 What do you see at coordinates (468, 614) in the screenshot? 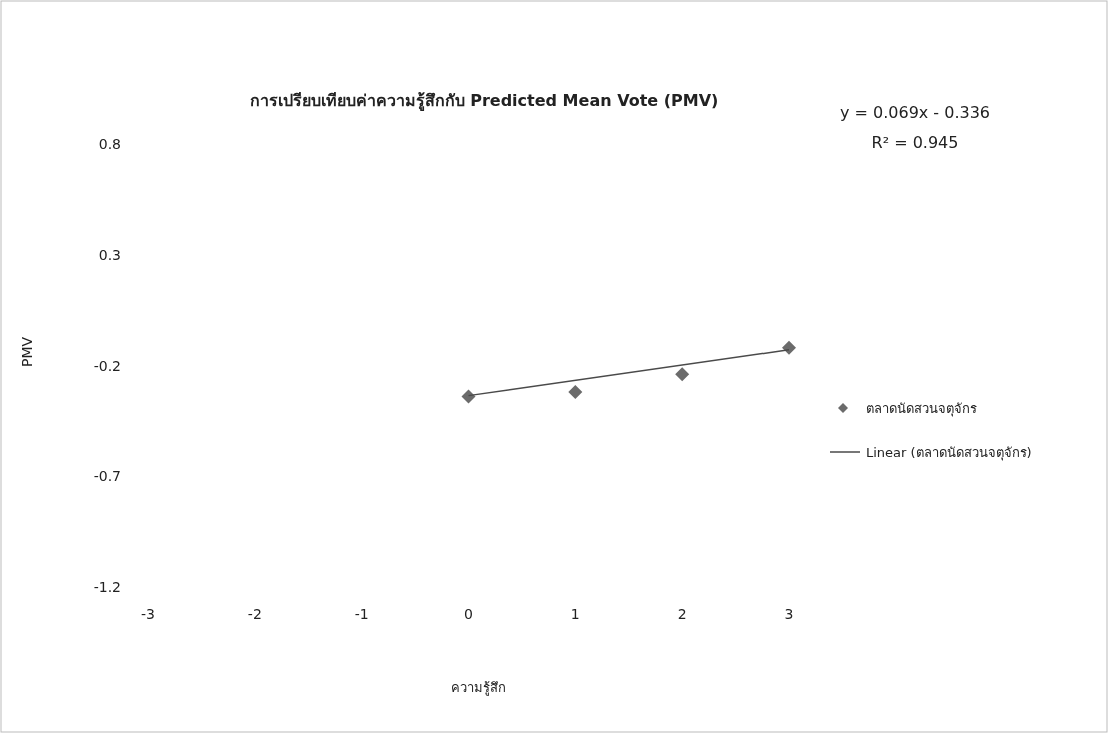
I see `x-tick-label: 0` at bounding box center [468, 614].